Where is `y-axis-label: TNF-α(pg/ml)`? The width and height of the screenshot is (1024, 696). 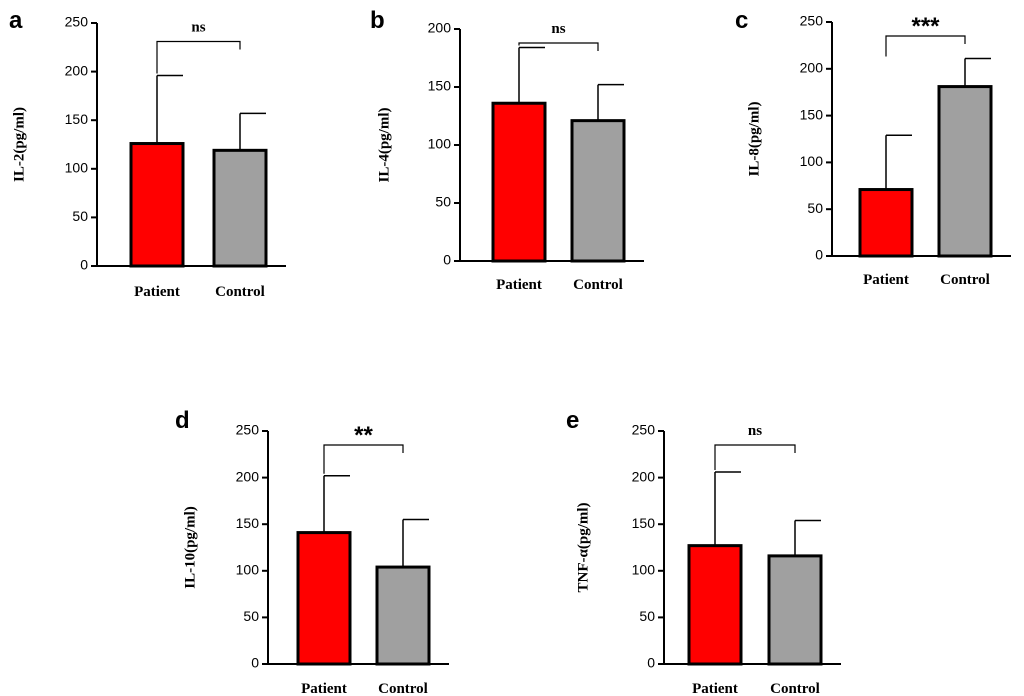
y-axis-label: TNF-α(pg/ml) is located at coordinates (583, 547).